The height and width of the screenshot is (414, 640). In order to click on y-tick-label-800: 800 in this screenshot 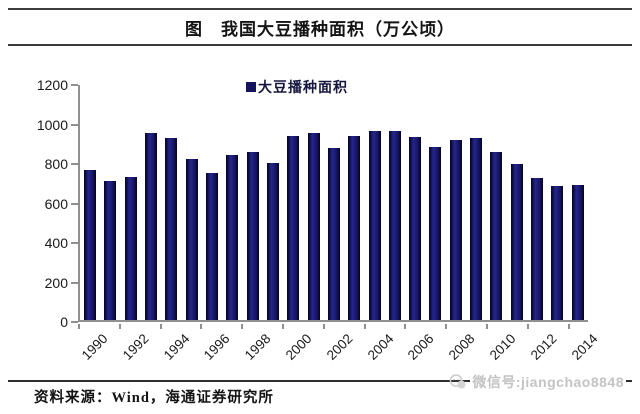, I will do `click(56, 164)`.